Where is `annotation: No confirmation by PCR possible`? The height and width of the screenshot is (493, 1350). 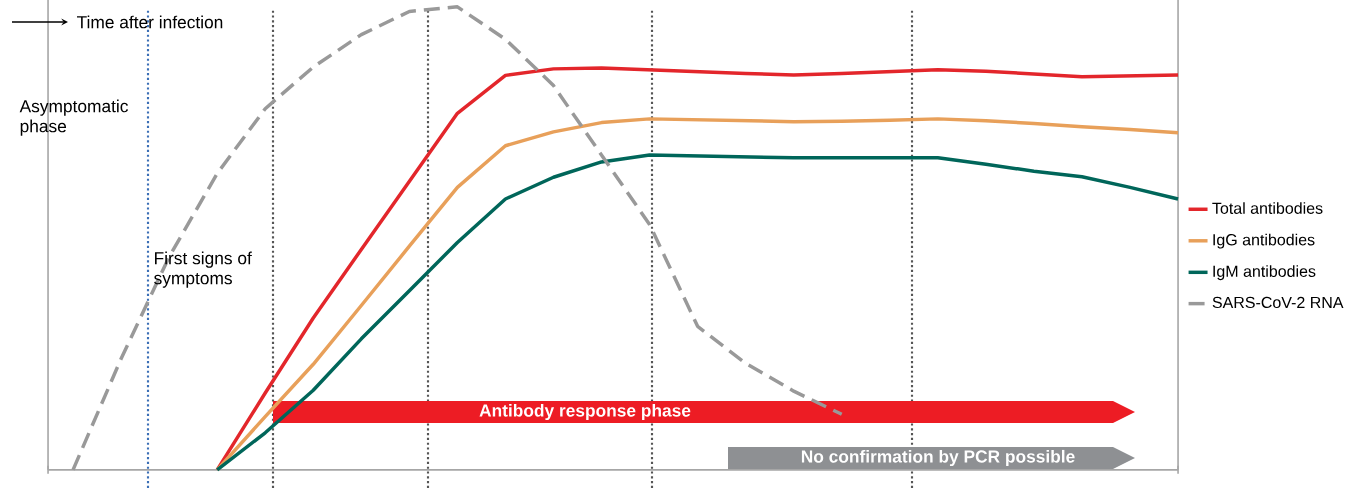
annotation: No confirmation by PCR possible is located at coordinates (938, 458).